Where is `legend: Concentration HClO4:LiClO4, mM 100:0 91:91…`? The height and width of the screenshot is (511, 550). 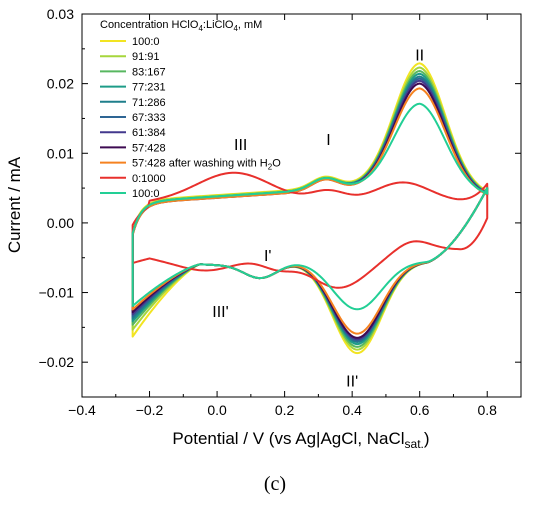
legend: Concentration HClO4:LiClO4, mM 100:0 91:91… is located at coordinates (190, 109).